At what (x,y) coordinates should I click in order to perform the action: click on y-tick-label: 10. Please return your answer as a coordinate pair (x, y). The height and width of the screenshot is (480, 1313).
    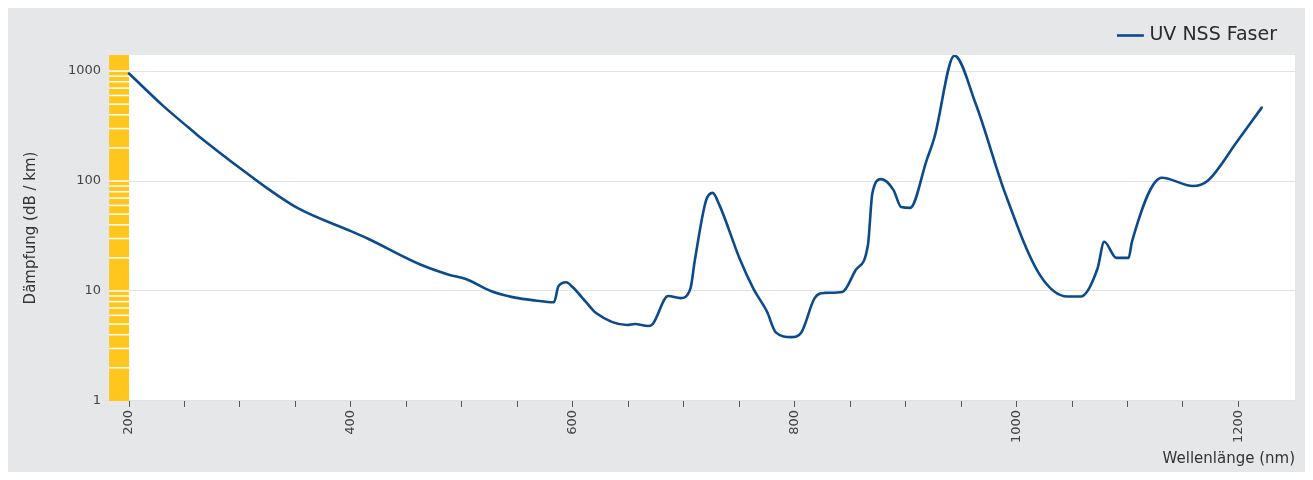
    Looking at the image, I should click on (93, 290).